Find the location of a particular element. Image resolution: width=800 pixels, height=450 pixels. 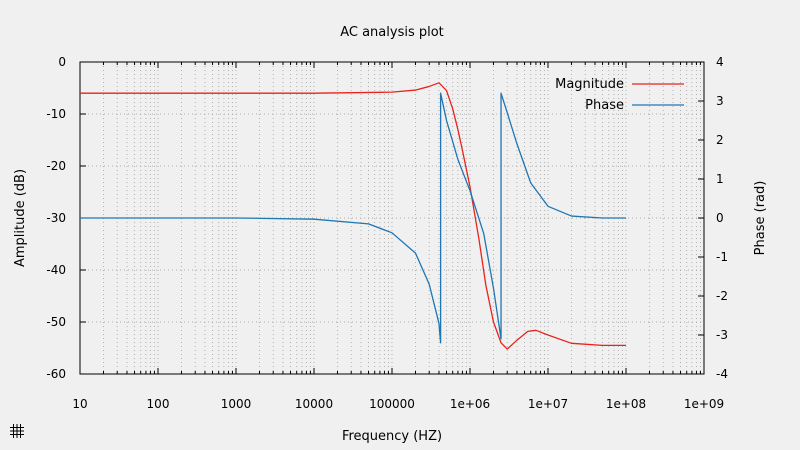

x-tick-label: 1000 is located at coordinates (236, 404).